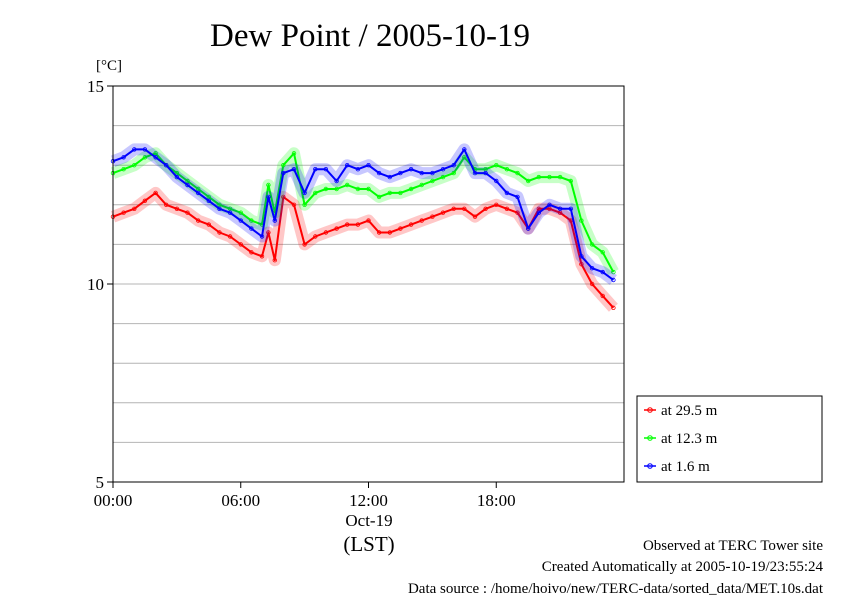 The image size is (842, 595). What do you see at coordinates (368, 500) in the screenshot?
I see `x-tick-label: 12:00` at bounding box center [368, 500].